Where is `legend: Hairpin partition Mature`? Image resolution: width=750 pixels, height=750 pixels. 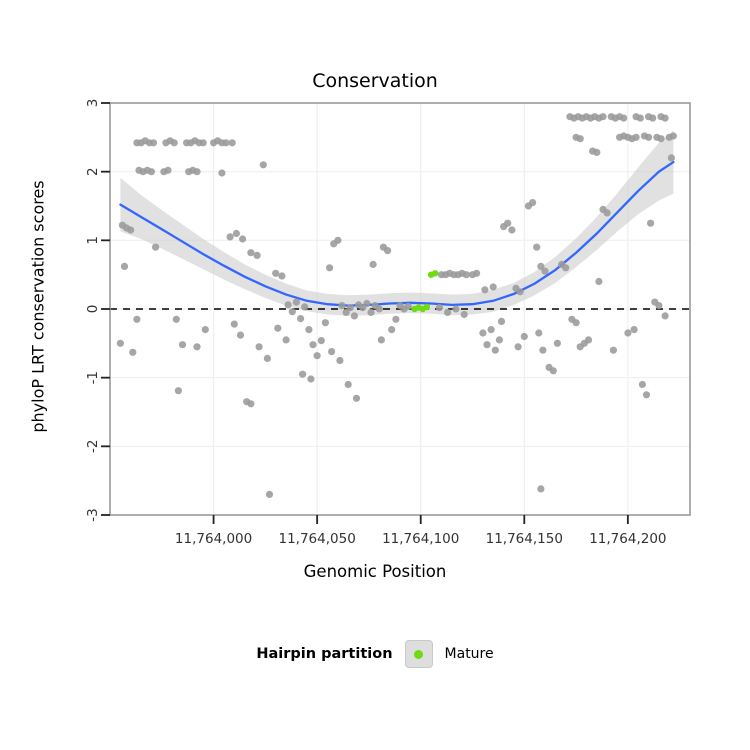
legend: Hairpin partition Mature is located at coordinates (375, 654).